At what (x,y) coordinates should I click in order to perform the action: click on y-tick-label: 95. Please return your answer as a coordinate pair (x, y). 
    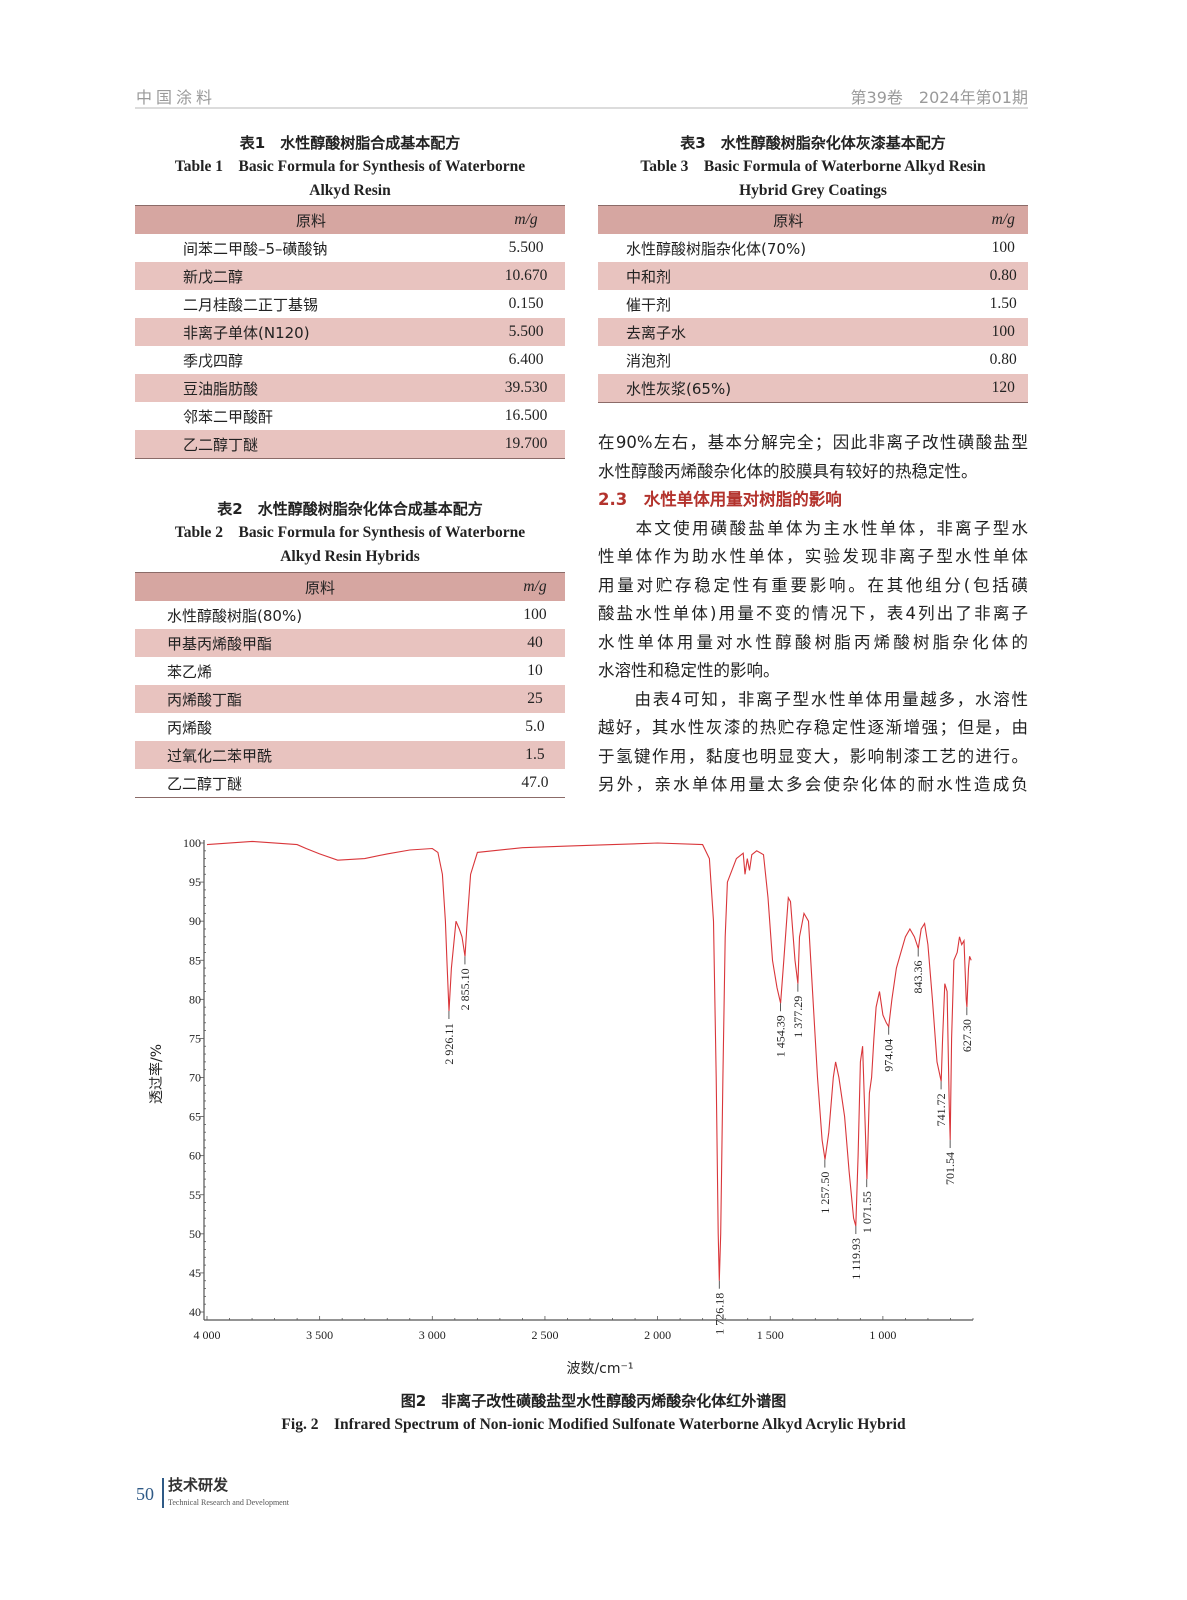
    Looking at the image, I should click on (195, 882).